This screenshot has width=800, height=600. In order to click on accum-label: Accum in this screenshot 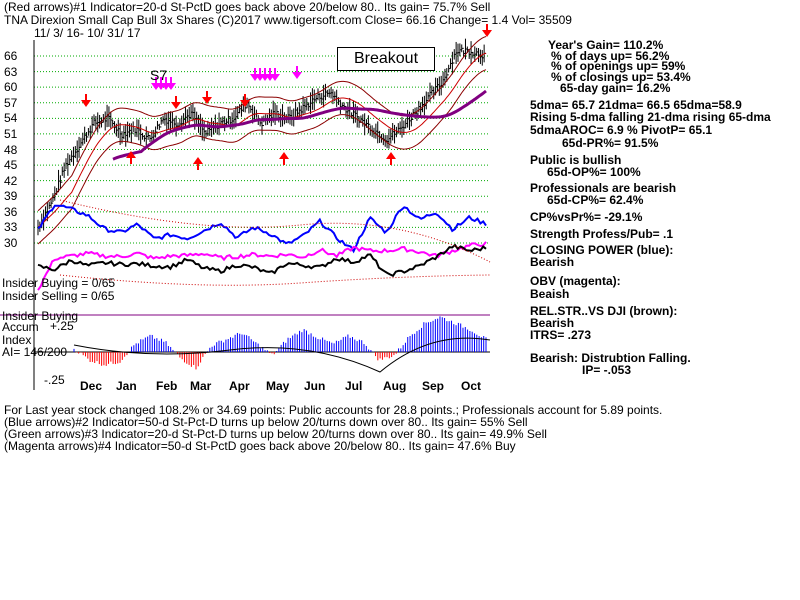, I will do `click(20, 327)`.